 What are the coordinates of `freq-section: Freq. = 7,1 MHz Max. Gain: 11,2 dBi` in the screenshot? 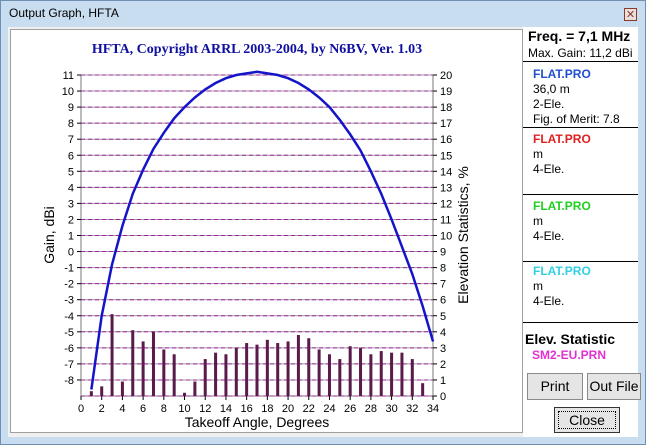 It's located at (580, 44).